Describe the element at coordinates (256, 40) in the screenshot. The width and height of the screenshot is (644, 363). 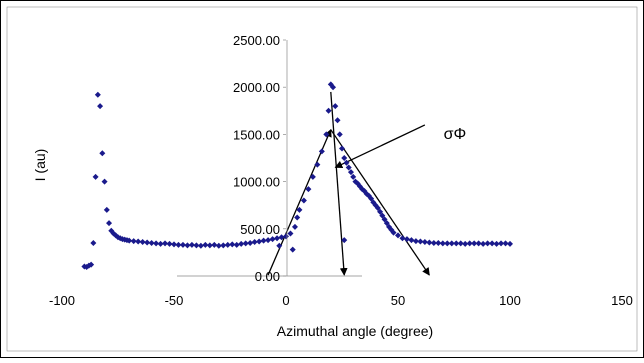
I see `y-tick-label: 2500.00` at that location.